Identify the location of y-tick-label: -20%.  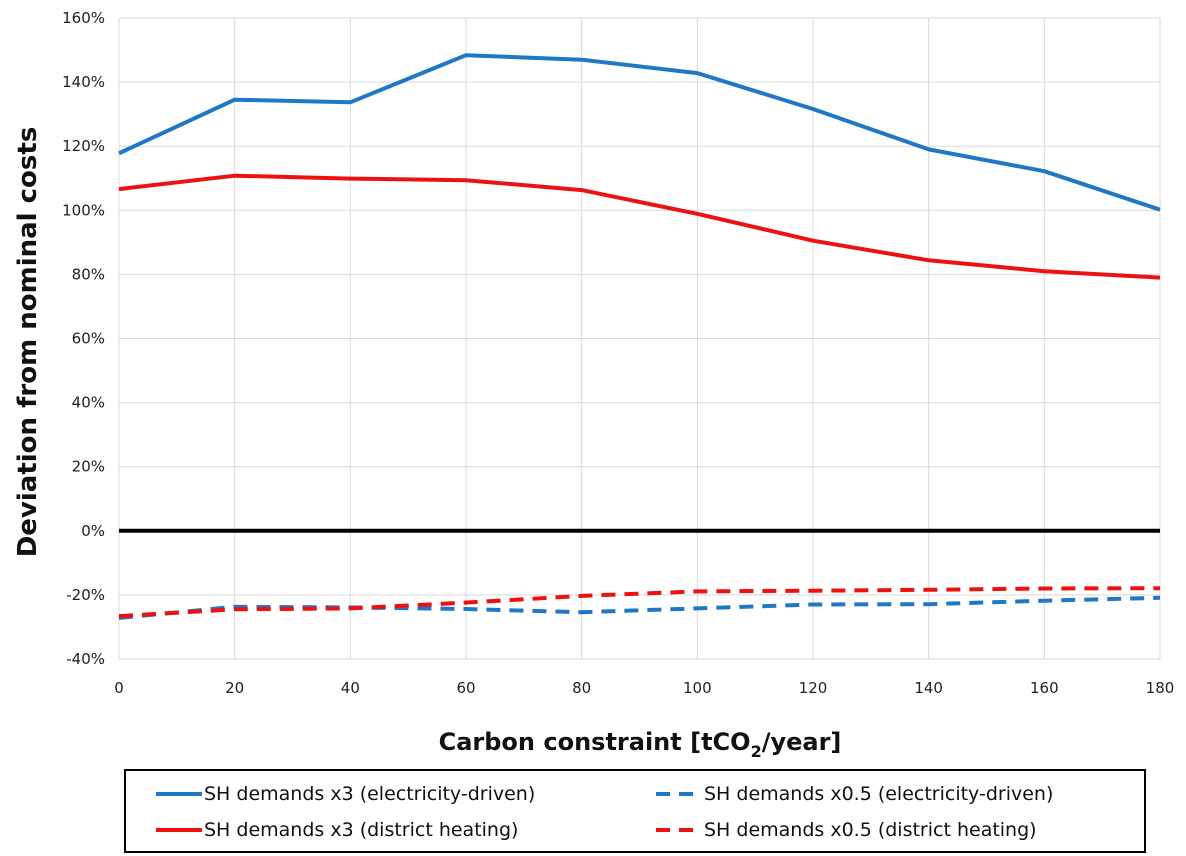
(85, 595).